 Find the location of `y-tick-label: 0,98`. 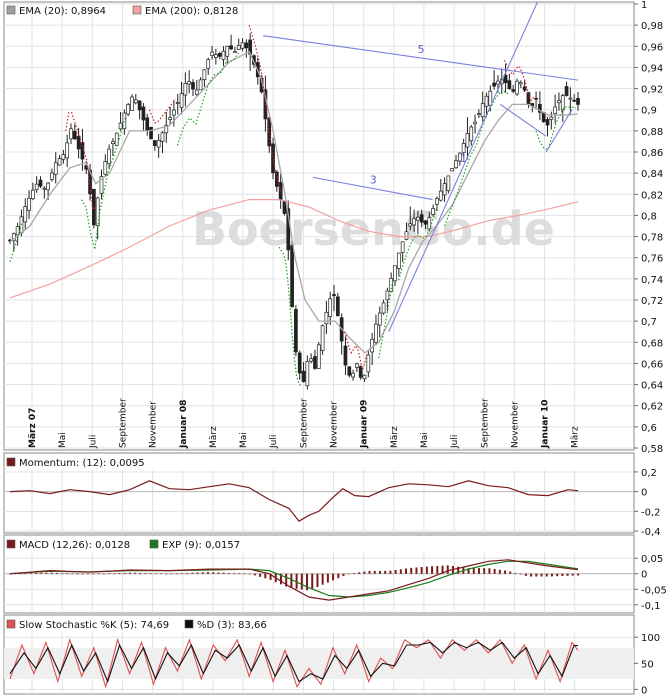

y-tick-label: 0,98 is located at coordinates (652, 26).